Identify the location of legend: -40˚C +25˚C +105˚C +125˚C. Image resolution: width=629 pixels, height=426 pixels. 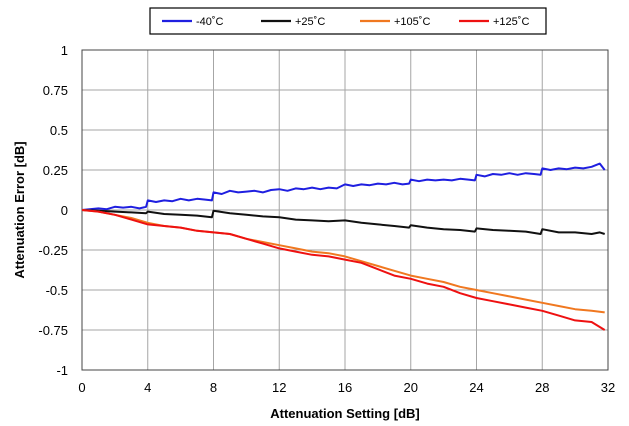
(348, 21).